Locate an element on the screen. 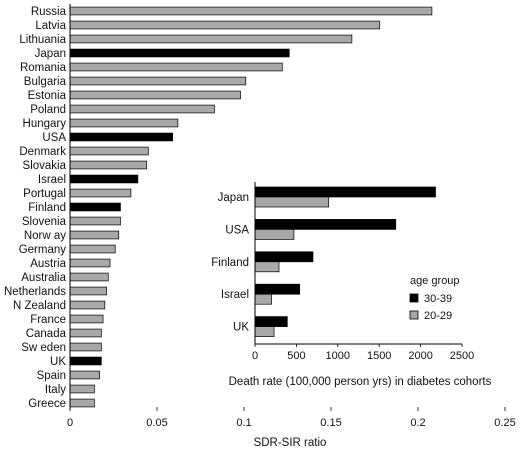 Image resolution: width=520 pixels, height=454 pixels. main-x-tick-label: 0.15 is located at coordinates (330, 423).